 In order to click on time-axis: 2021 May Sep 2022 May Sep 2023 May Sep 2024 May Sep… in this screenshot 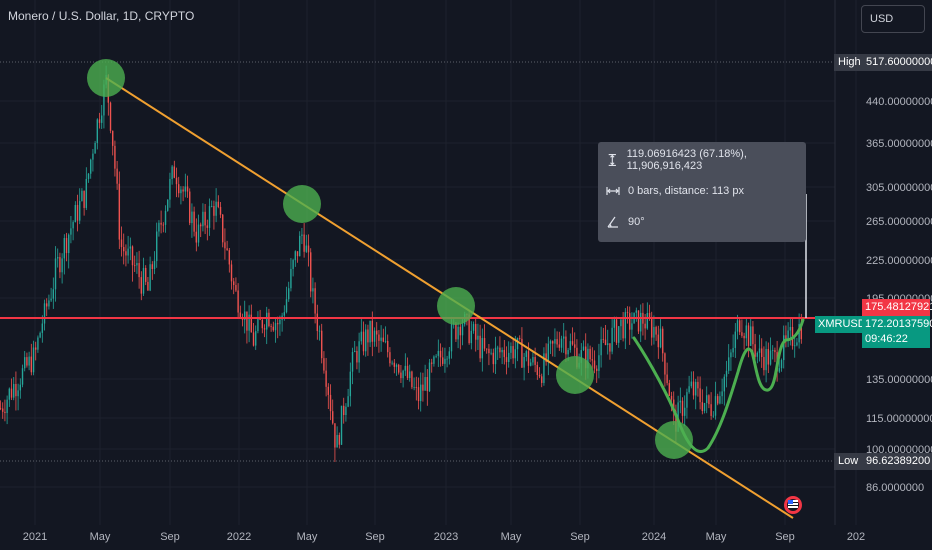, I will do `click(444, 537)`.